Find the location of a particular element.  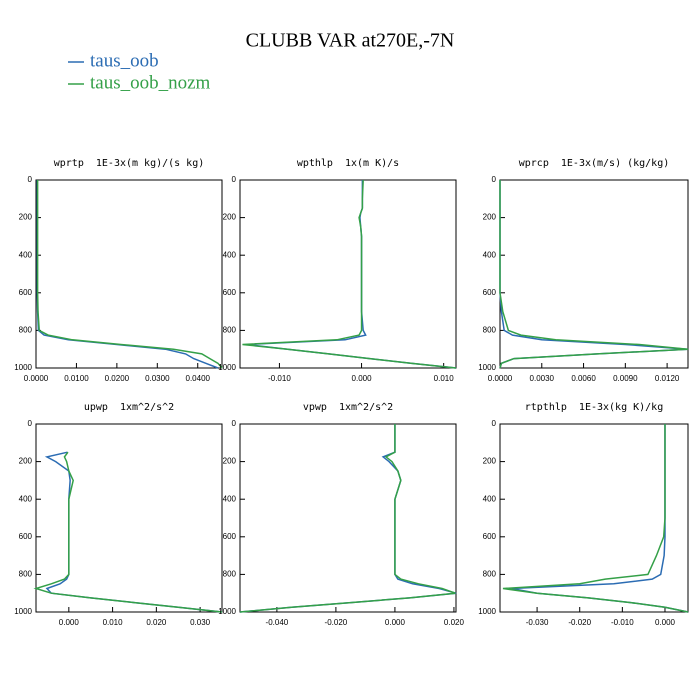

x-tick-label: 0.0060 is located at coordinates (583, 378).